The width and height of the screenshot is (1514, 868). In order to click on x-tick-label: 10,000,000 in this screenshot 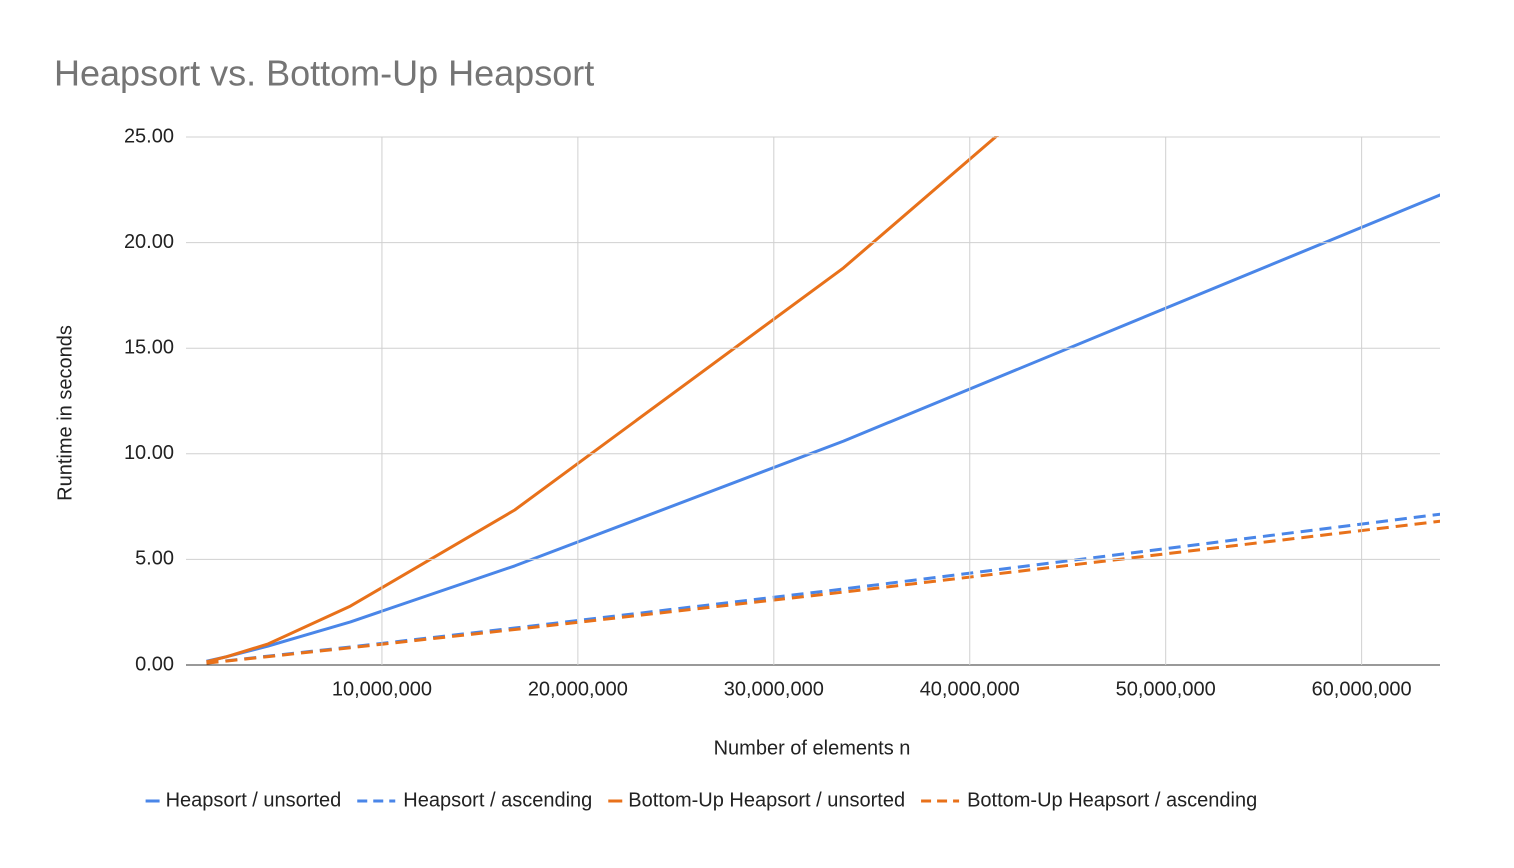, I will do `click(382, 689)`.